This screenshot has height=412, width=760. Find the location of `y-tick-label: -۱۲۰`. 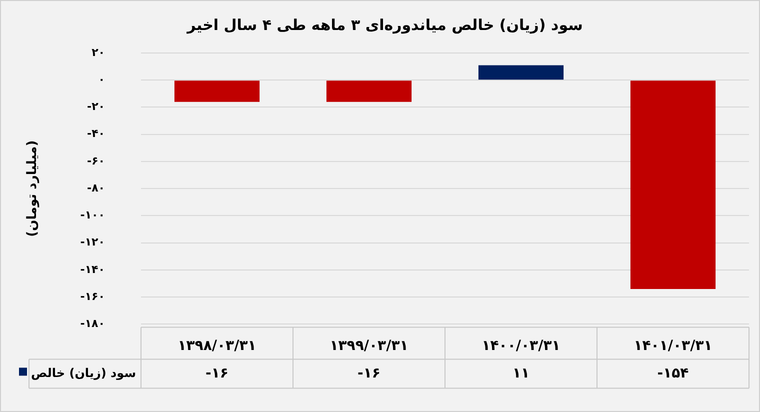

y-tick-label: -۱۲۰ is located at coordinates (92, 242).